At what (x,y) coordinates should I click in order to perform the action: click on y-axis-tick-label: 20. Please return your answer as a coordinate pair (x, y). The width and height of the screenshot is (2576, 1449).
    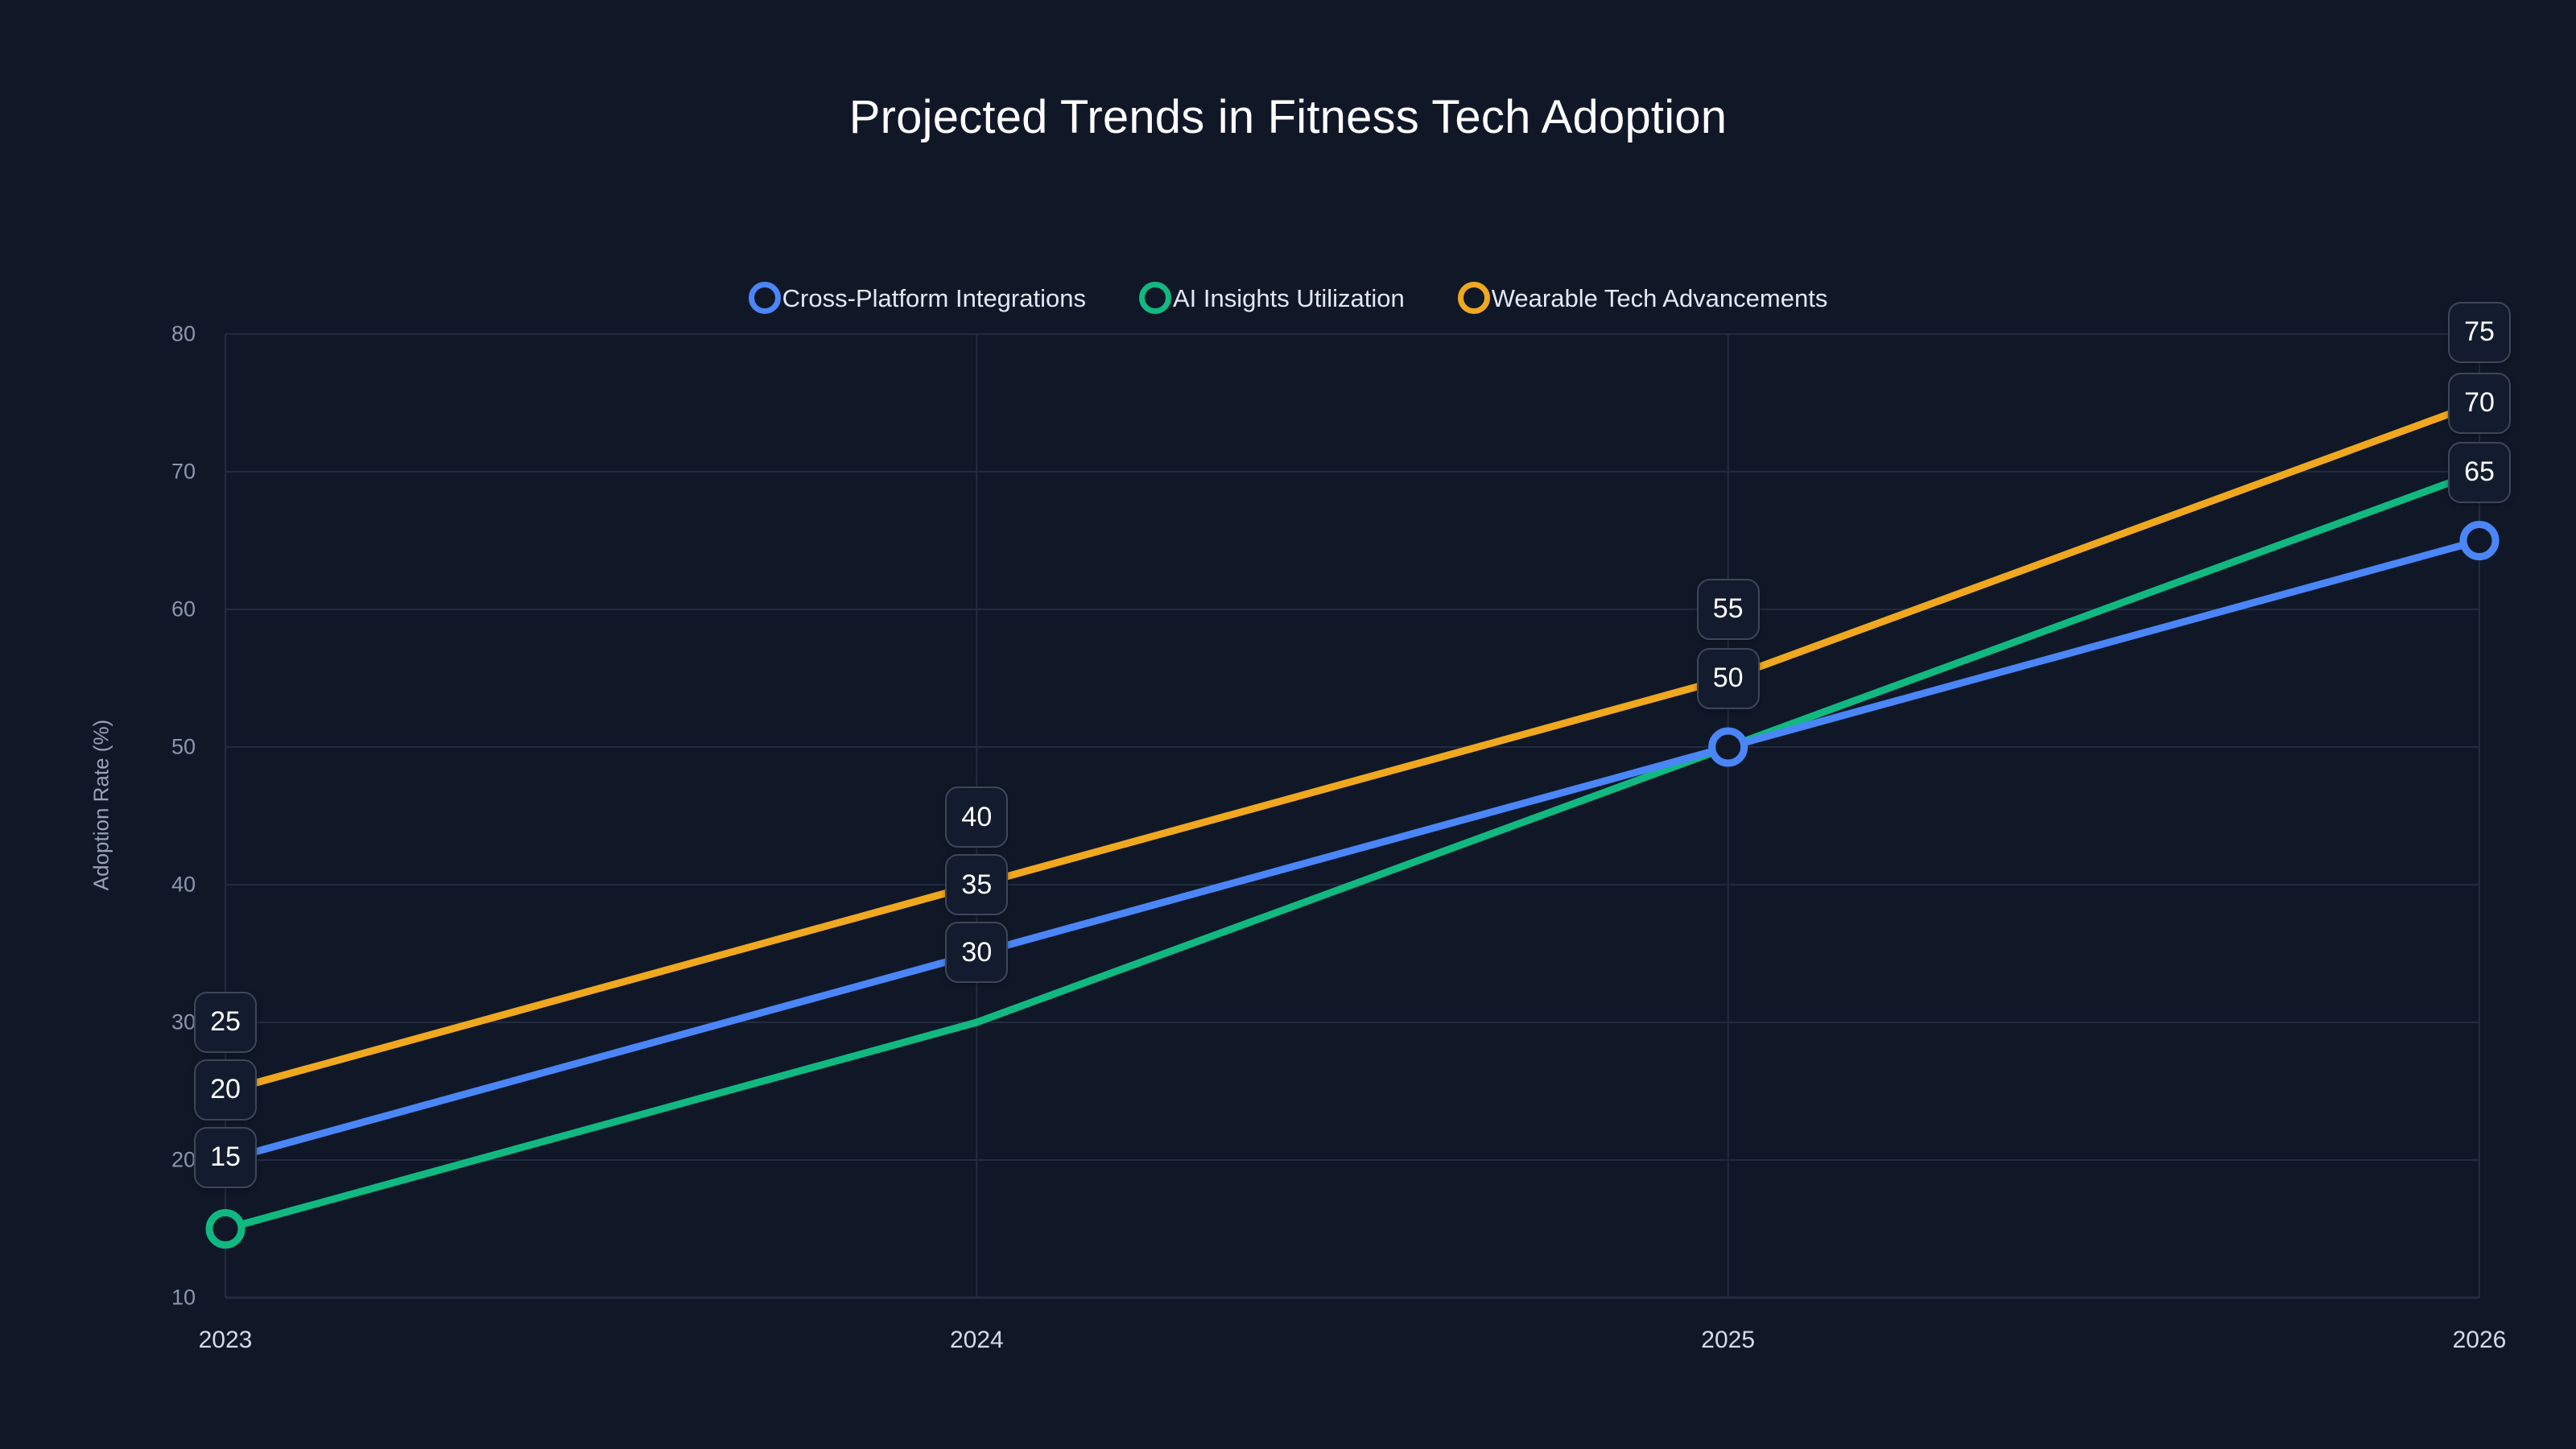
    Looking at the image, I should click on (183, 1159).